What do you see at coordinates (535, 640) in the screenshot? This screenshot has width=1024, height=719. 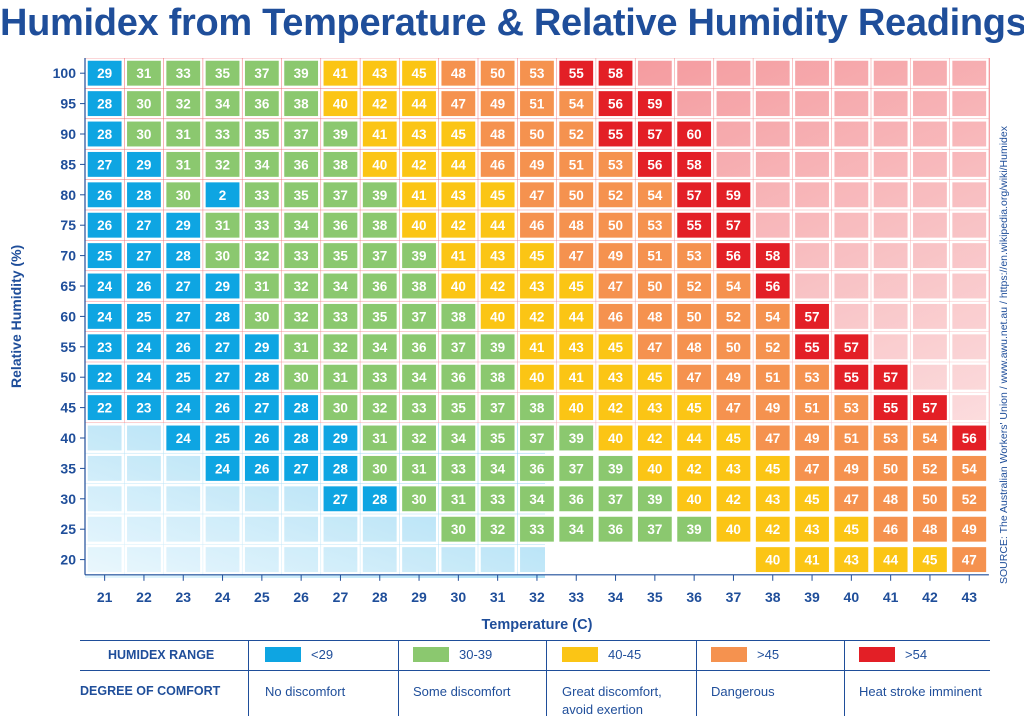 I see `legend-top-rule` at bounding box center [535, 640].